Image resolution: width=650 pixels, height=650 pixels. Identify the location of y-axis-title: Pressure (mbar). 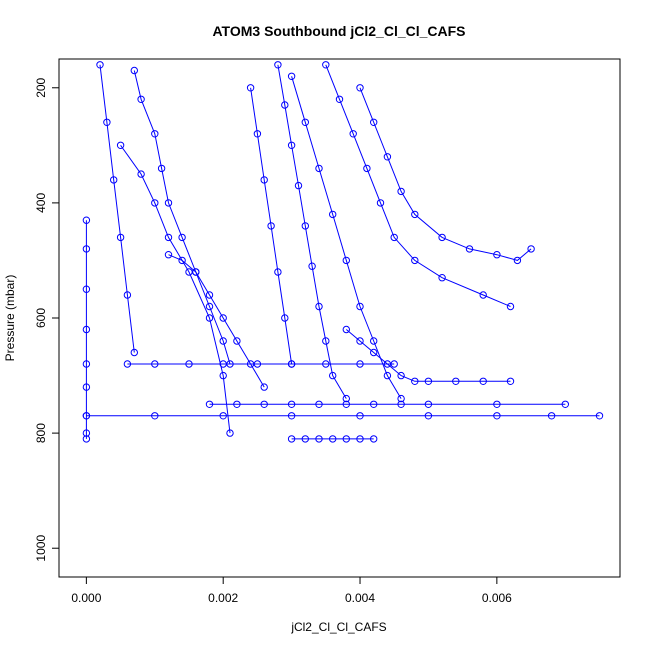
(10, 318).